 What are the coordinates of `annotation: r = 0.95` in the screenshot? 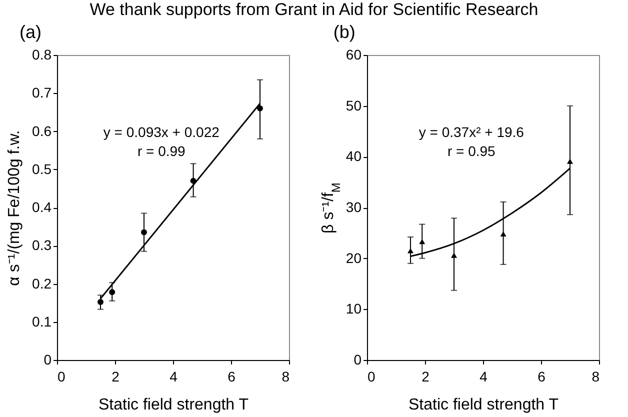 It's located at (471, 150).